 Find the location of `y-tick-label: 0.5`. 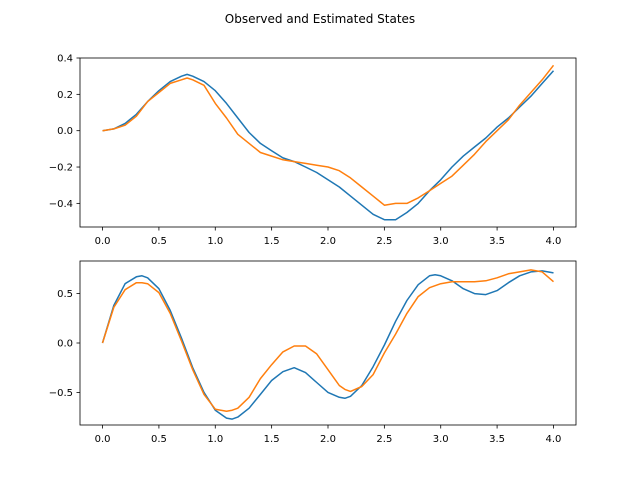

y-tick-label: 0.5 is located at coordinates (65, 294).